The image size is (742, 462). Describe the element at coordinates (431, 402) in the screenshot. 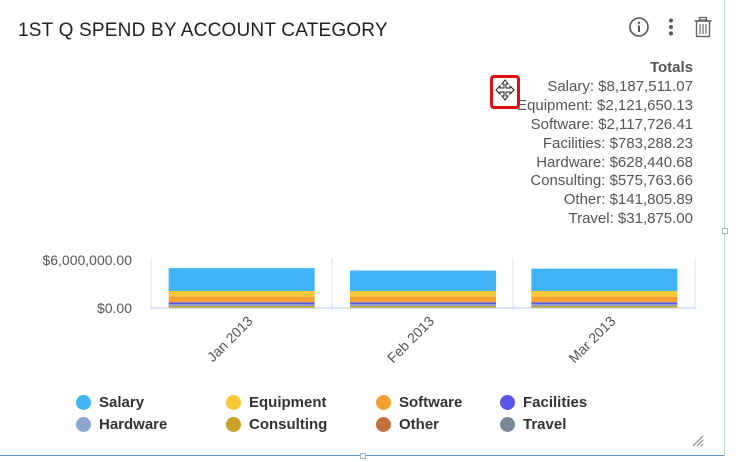

I see `legend-label: Software` at that location.